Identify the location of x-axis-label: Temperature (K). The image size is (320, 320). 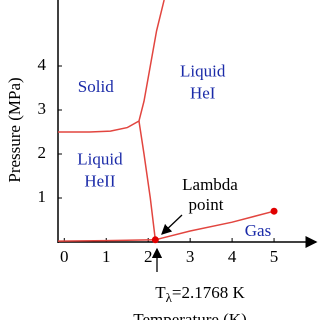
(190, 315).